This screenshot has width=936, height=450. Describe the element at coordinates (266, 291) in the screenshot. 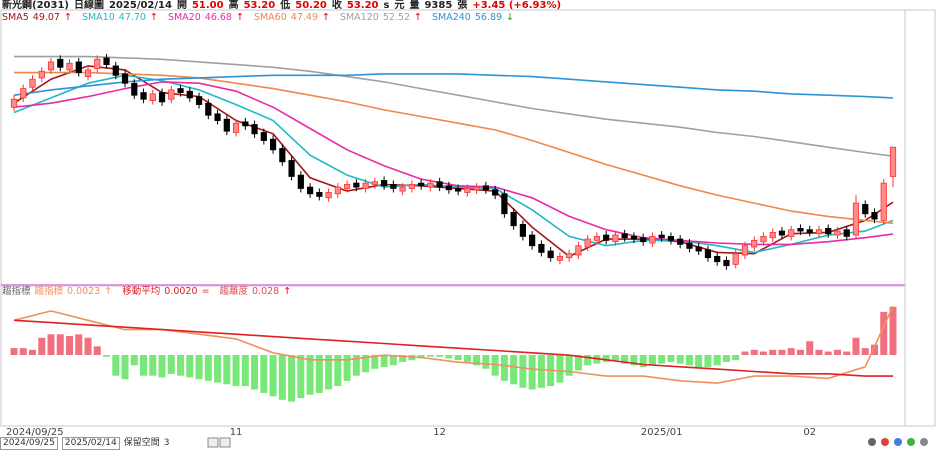

I see `legend-value: 0.028` at that location.